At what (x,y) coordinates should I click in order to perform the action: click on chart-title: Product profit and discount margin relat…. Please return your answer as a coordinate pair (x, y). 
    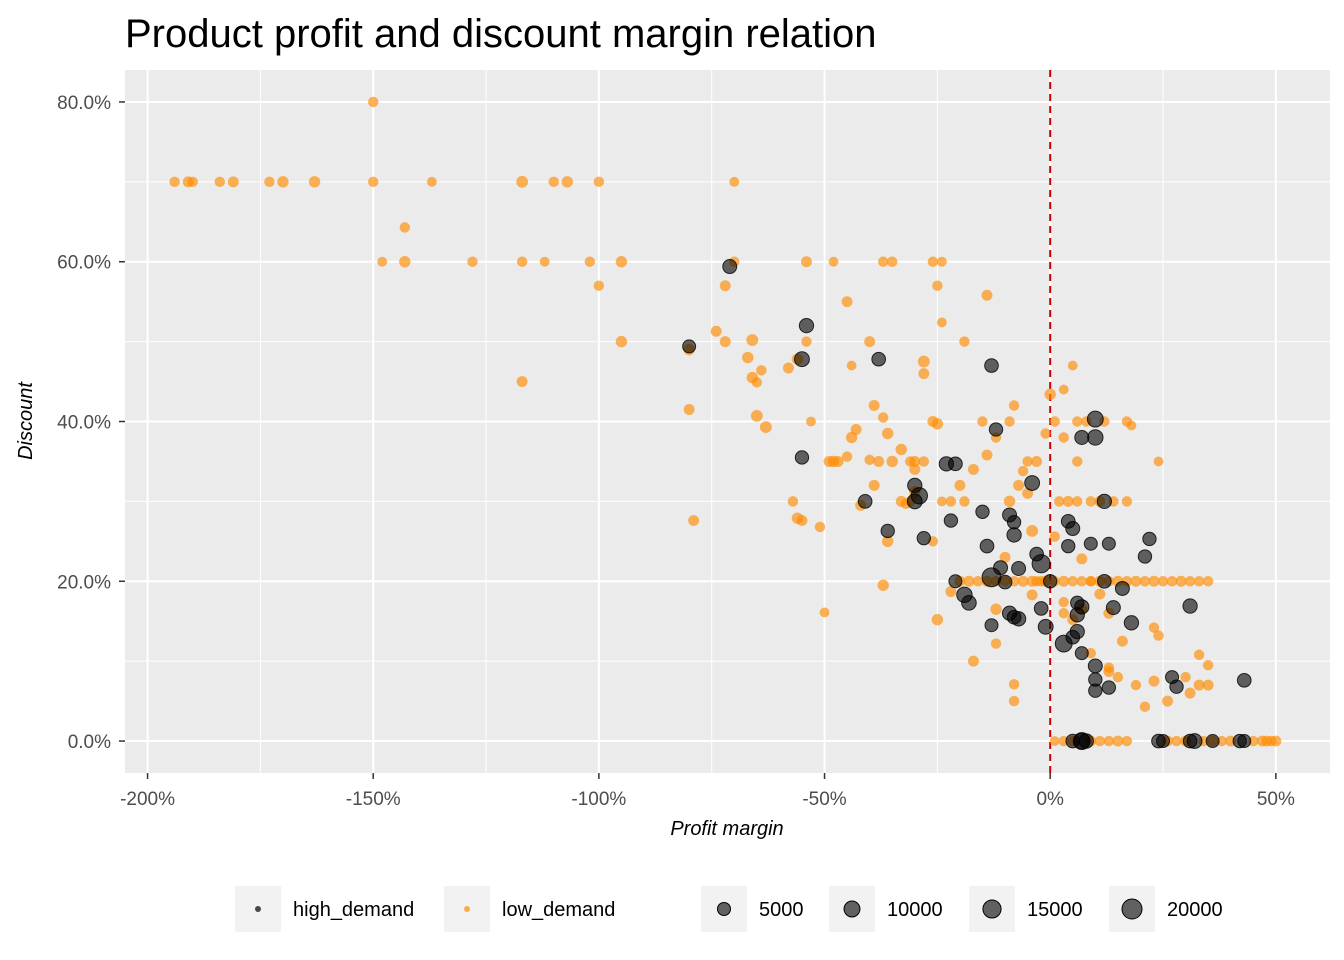
    Looking at the image, I should click on (501, 34).